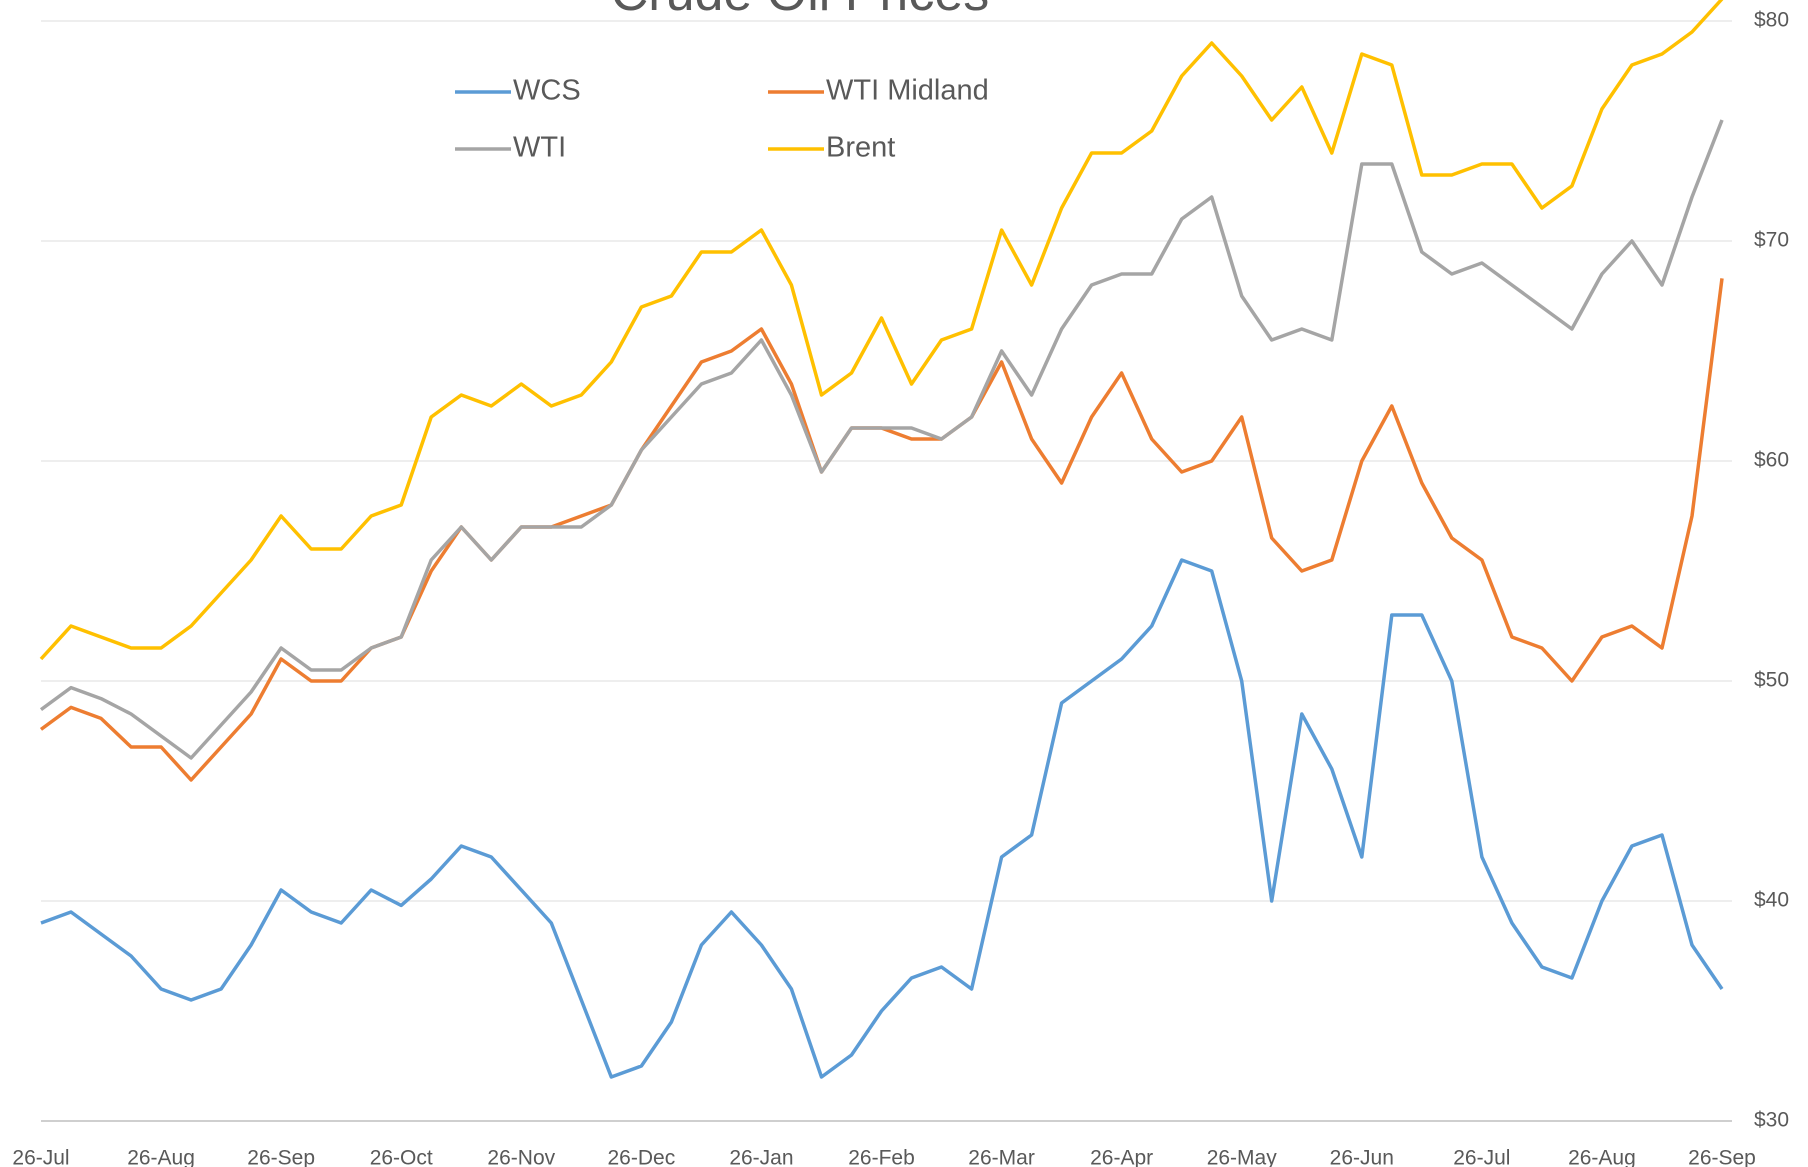 Image resolution: width=1808 pixels, height=1167 pixels. Describe the element at coordinates (1771, 680) in the screenshot. I see `y-tick-label: $50` at that location.